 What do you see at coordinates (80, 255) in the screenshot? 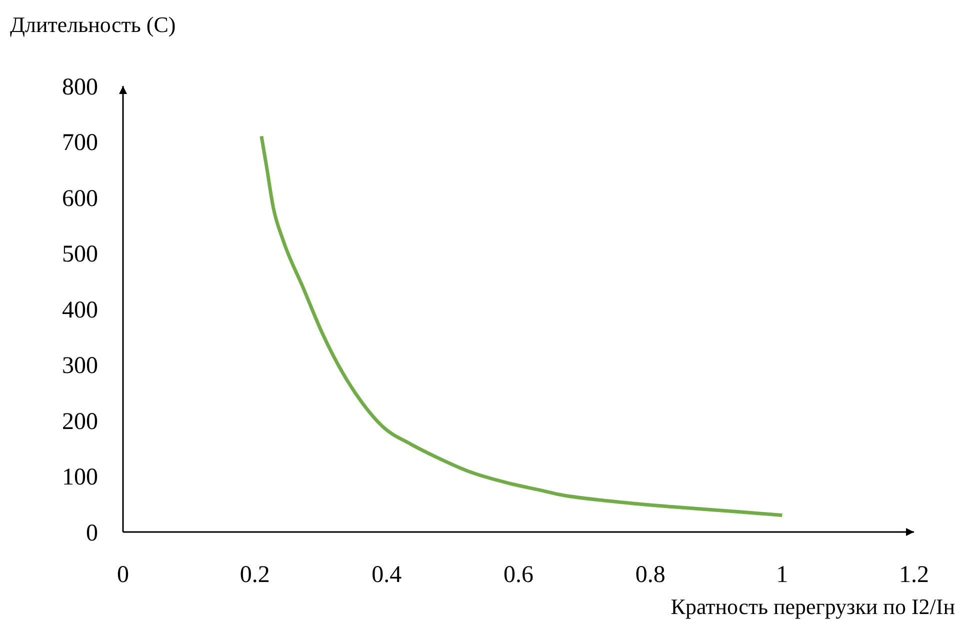
I see `y-tick-label: 500` at bounding box center [80, 255].